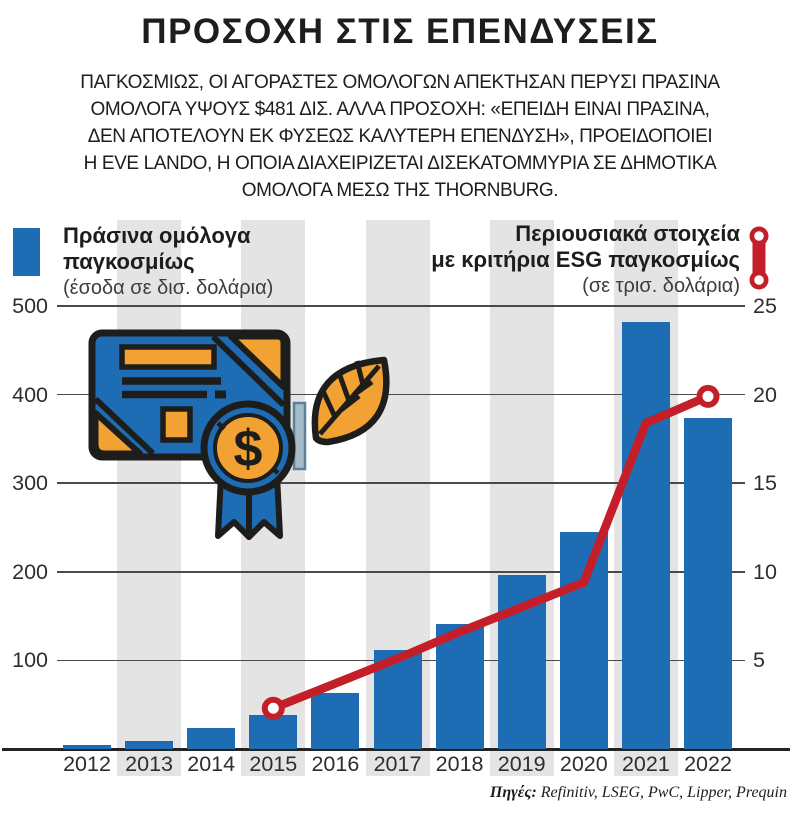  What do you see at coordinates (765, 394) in the screenshot?
I see `right-axis-label: 20` at bounding box center [765, 394].